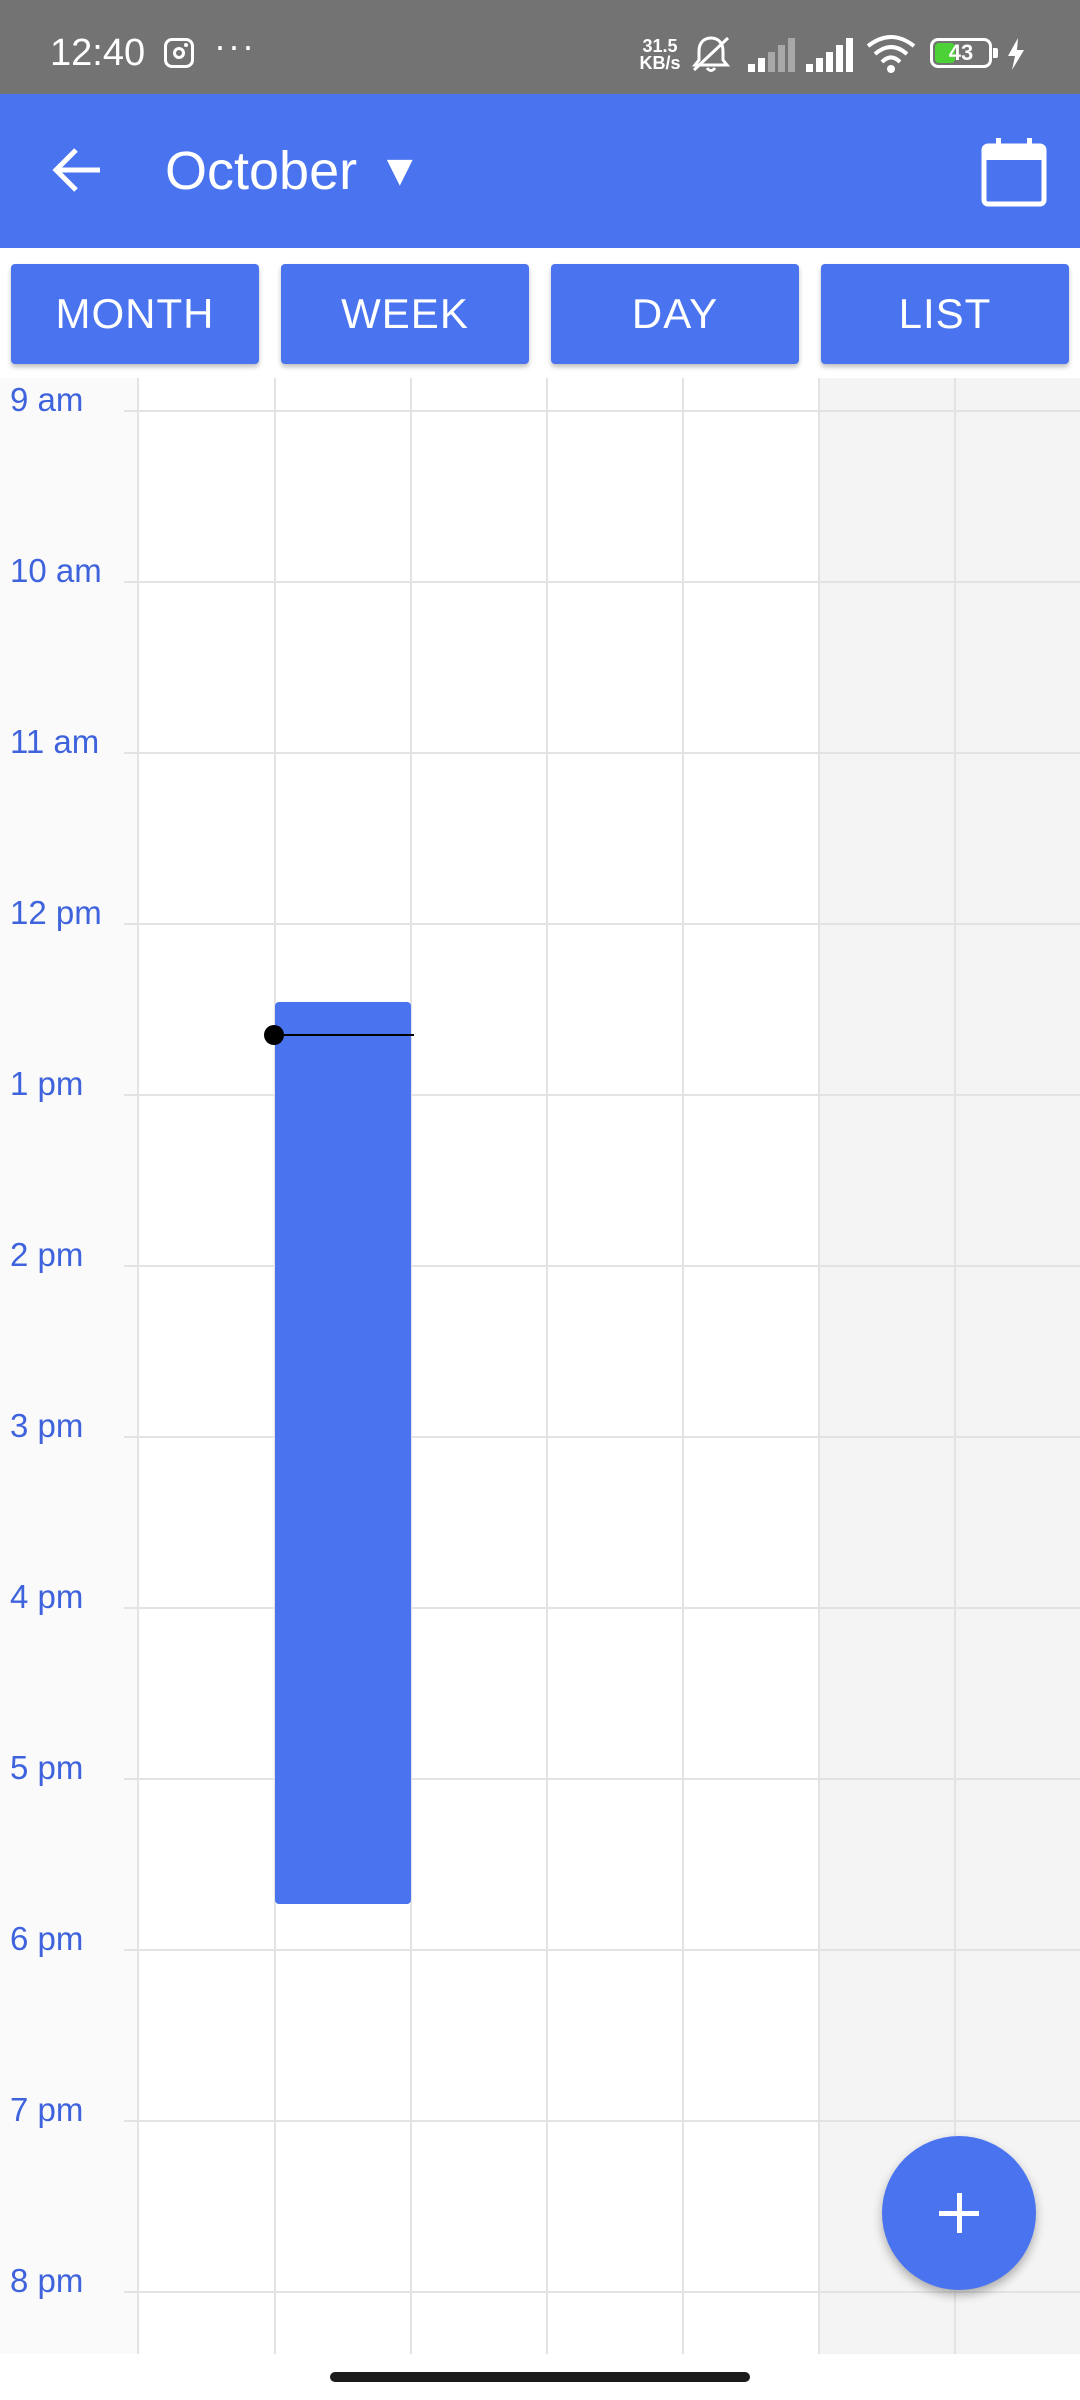 The height and width of the screenshot is (2400, 1080). I want to click on battery-fill, so click(945, 53).